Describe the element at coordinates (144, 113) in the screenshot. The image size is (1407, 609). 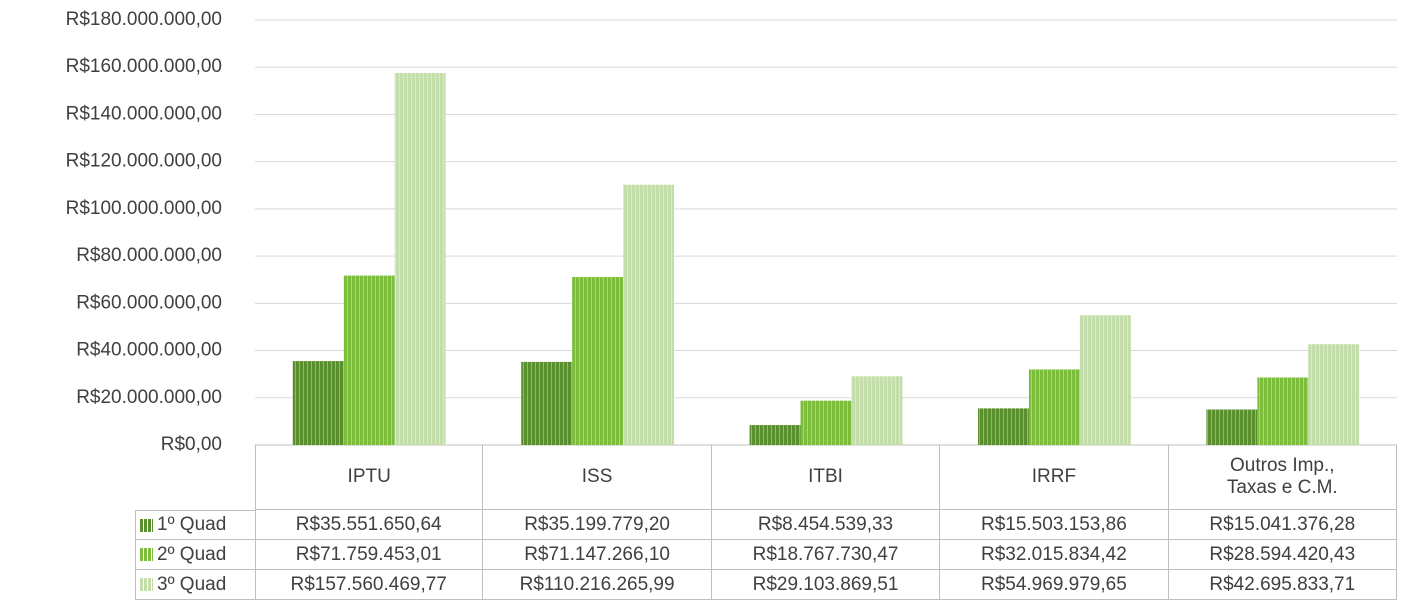
I see `y-tick-label: R$140.000.000,00` at that location.